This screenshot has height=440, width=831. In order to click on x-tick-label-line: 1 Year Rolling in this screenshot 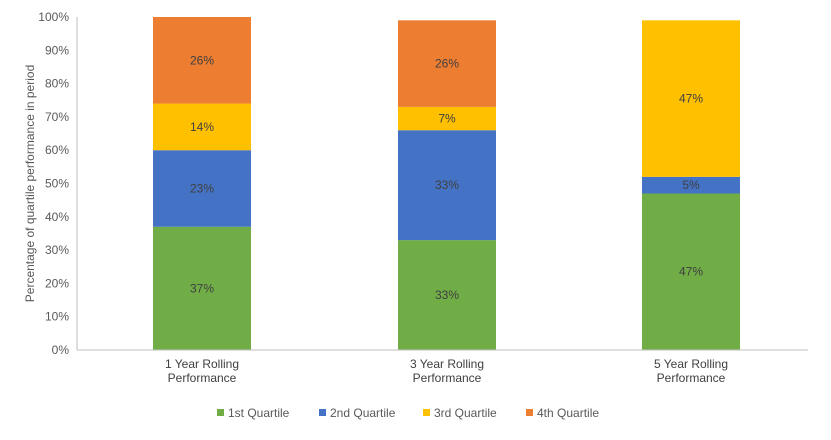, I will do `click(202, 364)`.